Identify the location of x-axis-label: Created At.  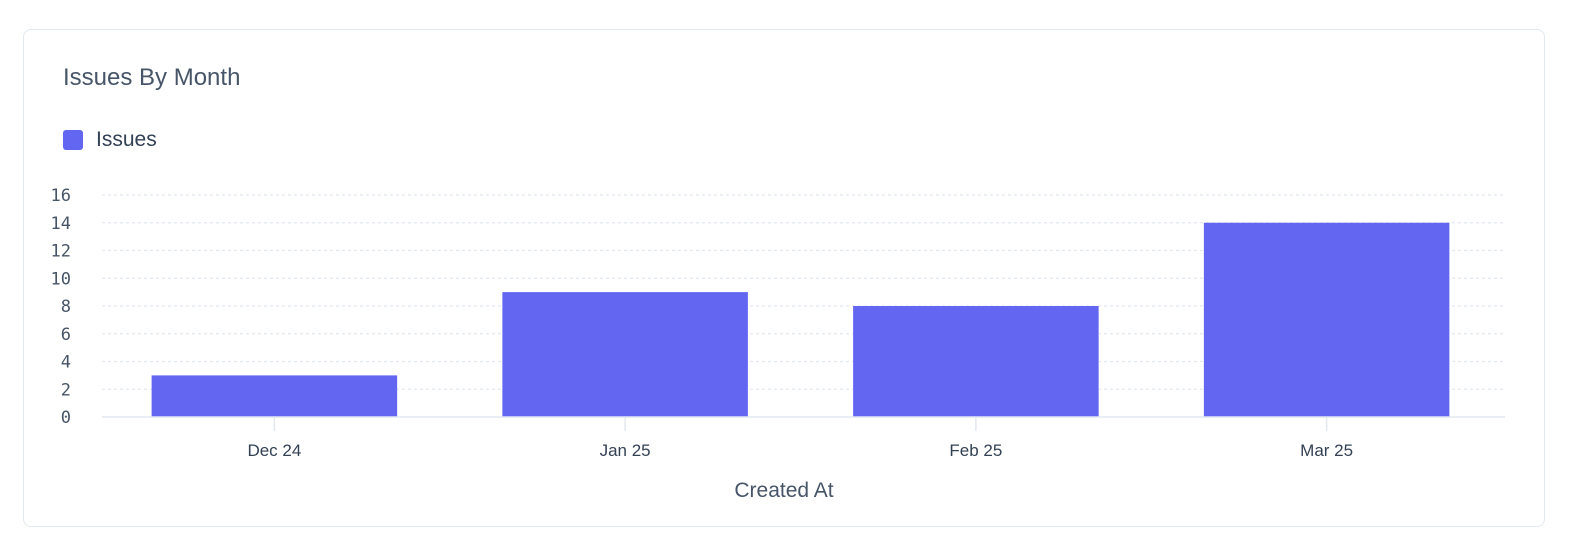
(783, 490).